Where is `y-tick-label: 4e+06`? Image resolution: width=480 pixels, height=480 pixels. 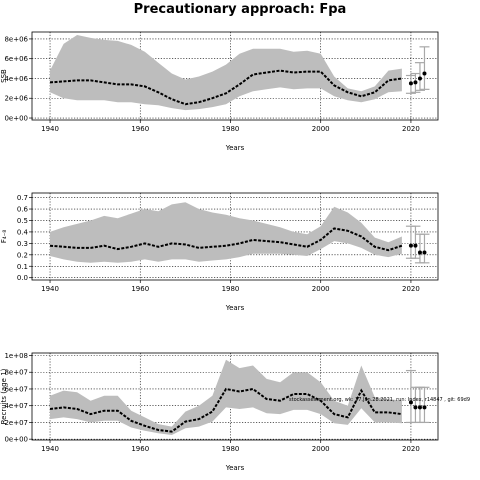
y-tick-label: 4e+06 is located at coordinates (16, 79).